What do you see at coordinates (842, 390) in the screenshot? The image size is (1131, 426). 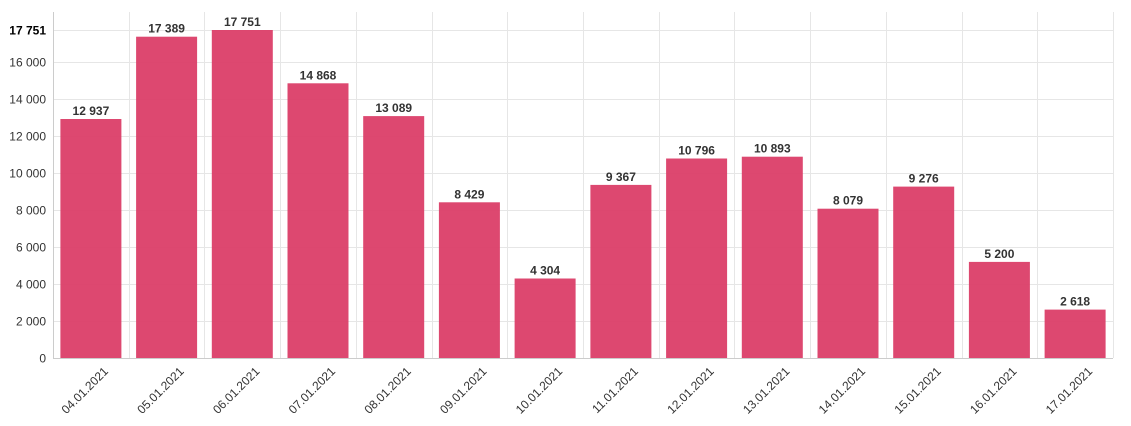 I see `x-tick-label: 14.01.2021` at bounding box center [842, 390].